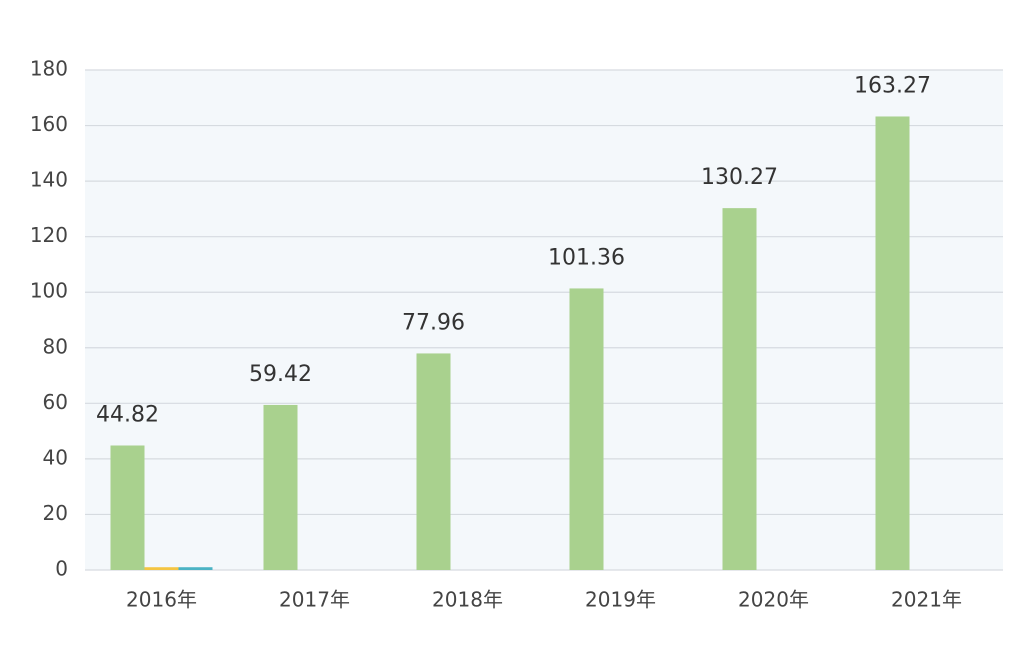 The height and width of the screenshot is (645, 1029). I want to click on y-tick-label: 80, so click(55, 346).